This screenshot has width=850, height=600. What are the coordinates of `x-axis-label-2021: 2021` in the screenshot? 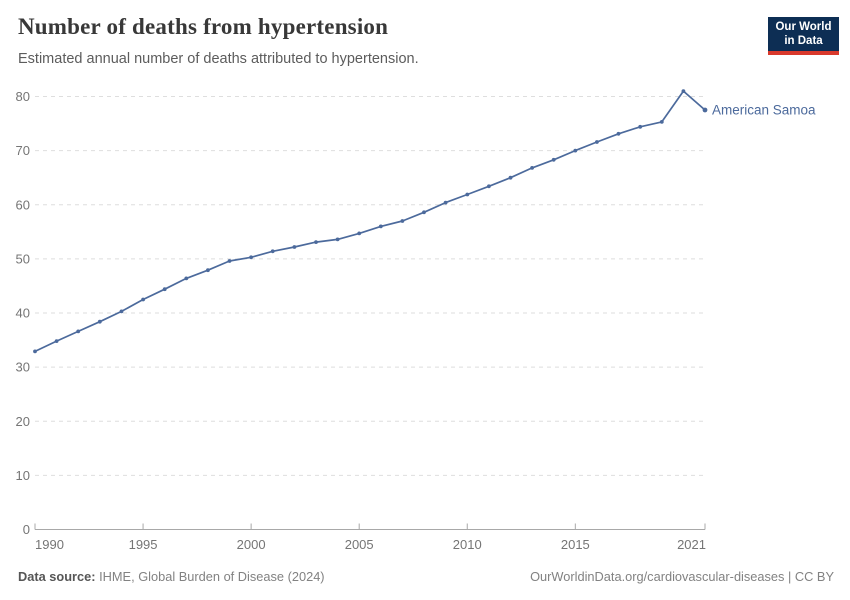 It's located at (691, 544).